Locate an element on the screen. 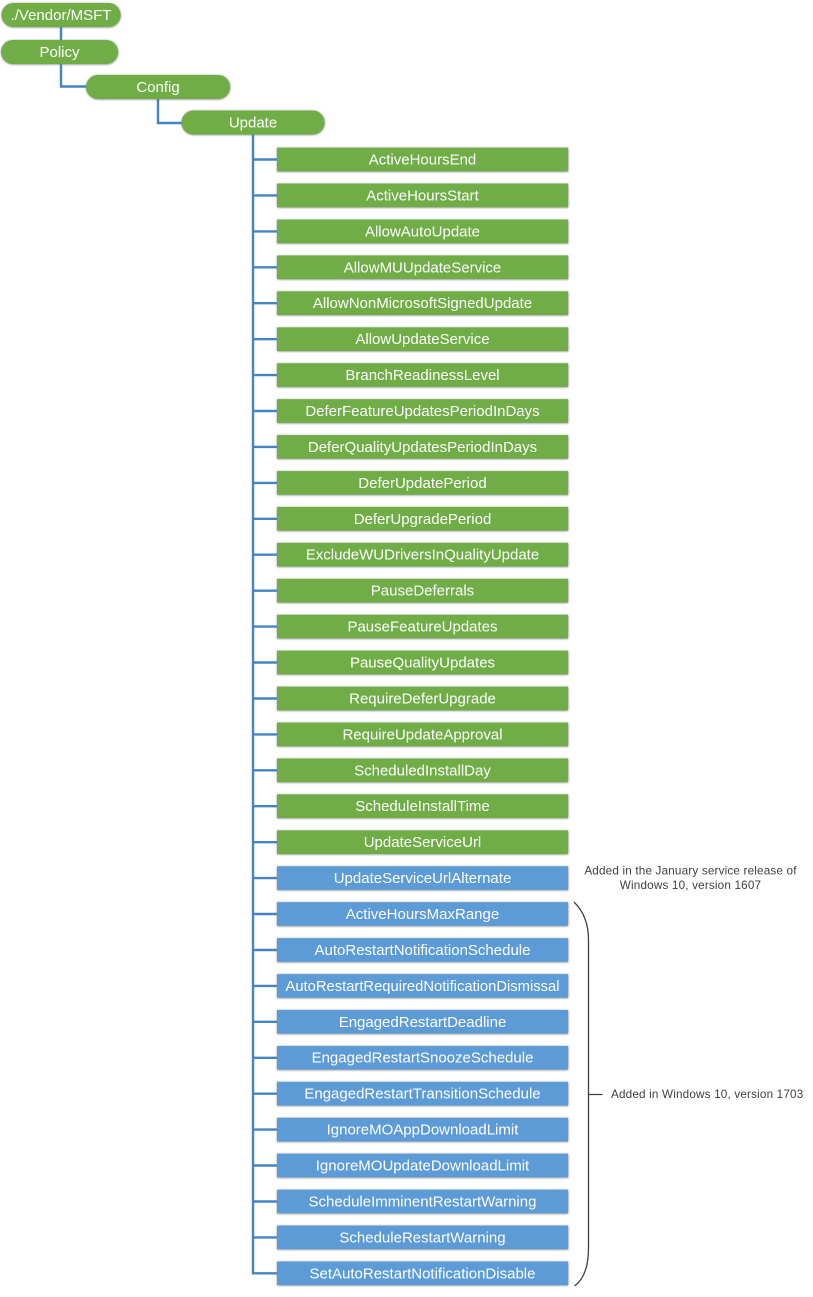  svg-text:Added in the January service r: Added in the January service release of is located at coordinates (690, 871).